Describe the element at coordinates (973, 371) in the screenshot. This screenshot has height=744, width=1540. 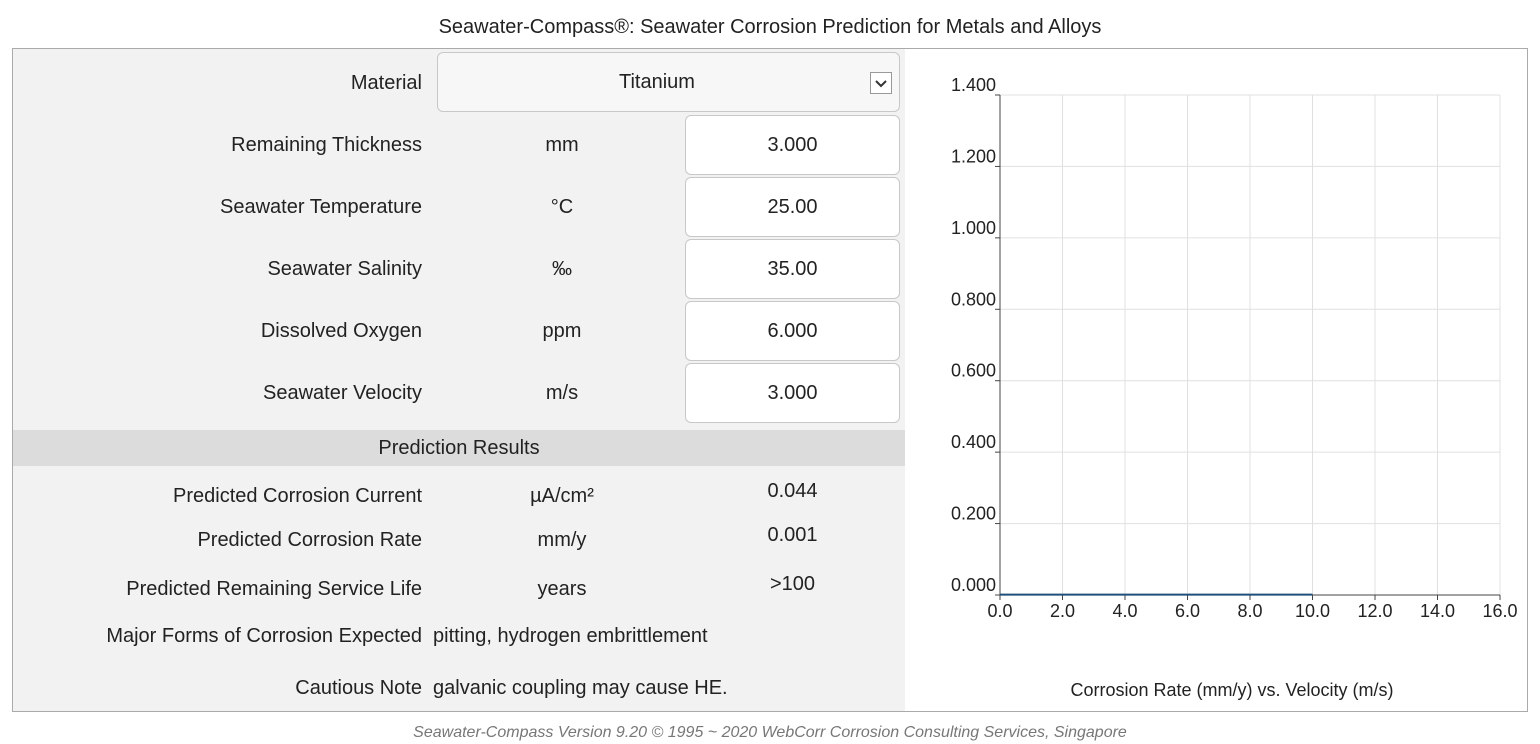
I see `y-tick-label: 0.600` at that location.